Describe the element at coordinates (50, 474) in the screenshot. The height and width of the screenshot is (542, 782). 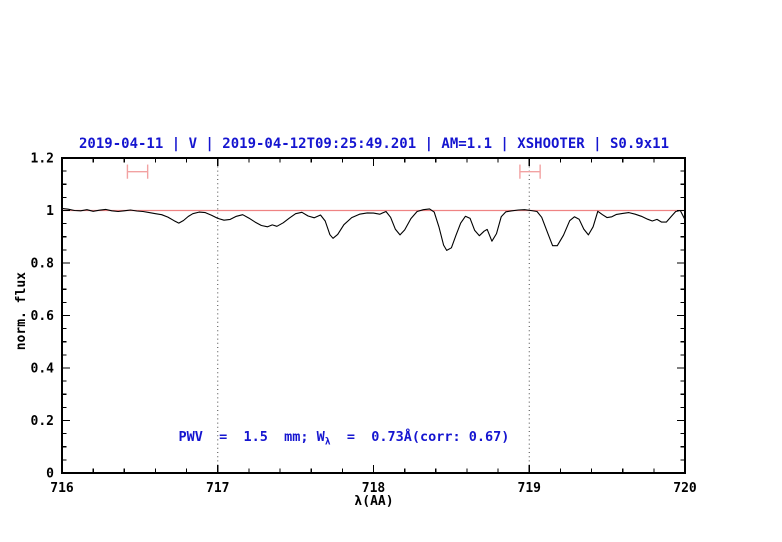
I see `y-tick-label: 0` at that location.